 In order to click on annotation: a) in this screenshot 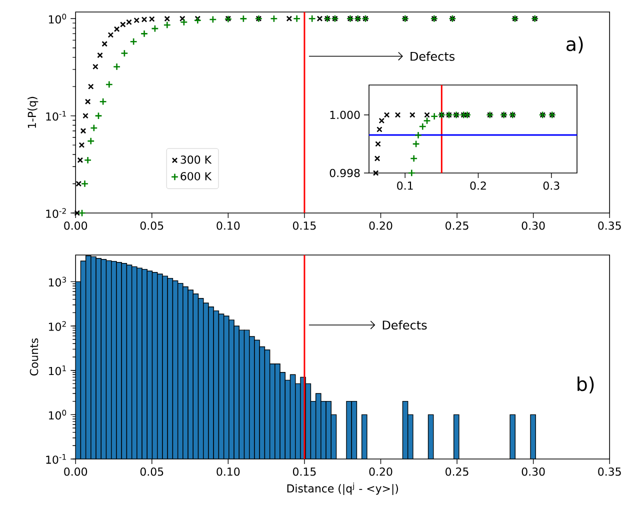, I will do `click(574, 45)`.